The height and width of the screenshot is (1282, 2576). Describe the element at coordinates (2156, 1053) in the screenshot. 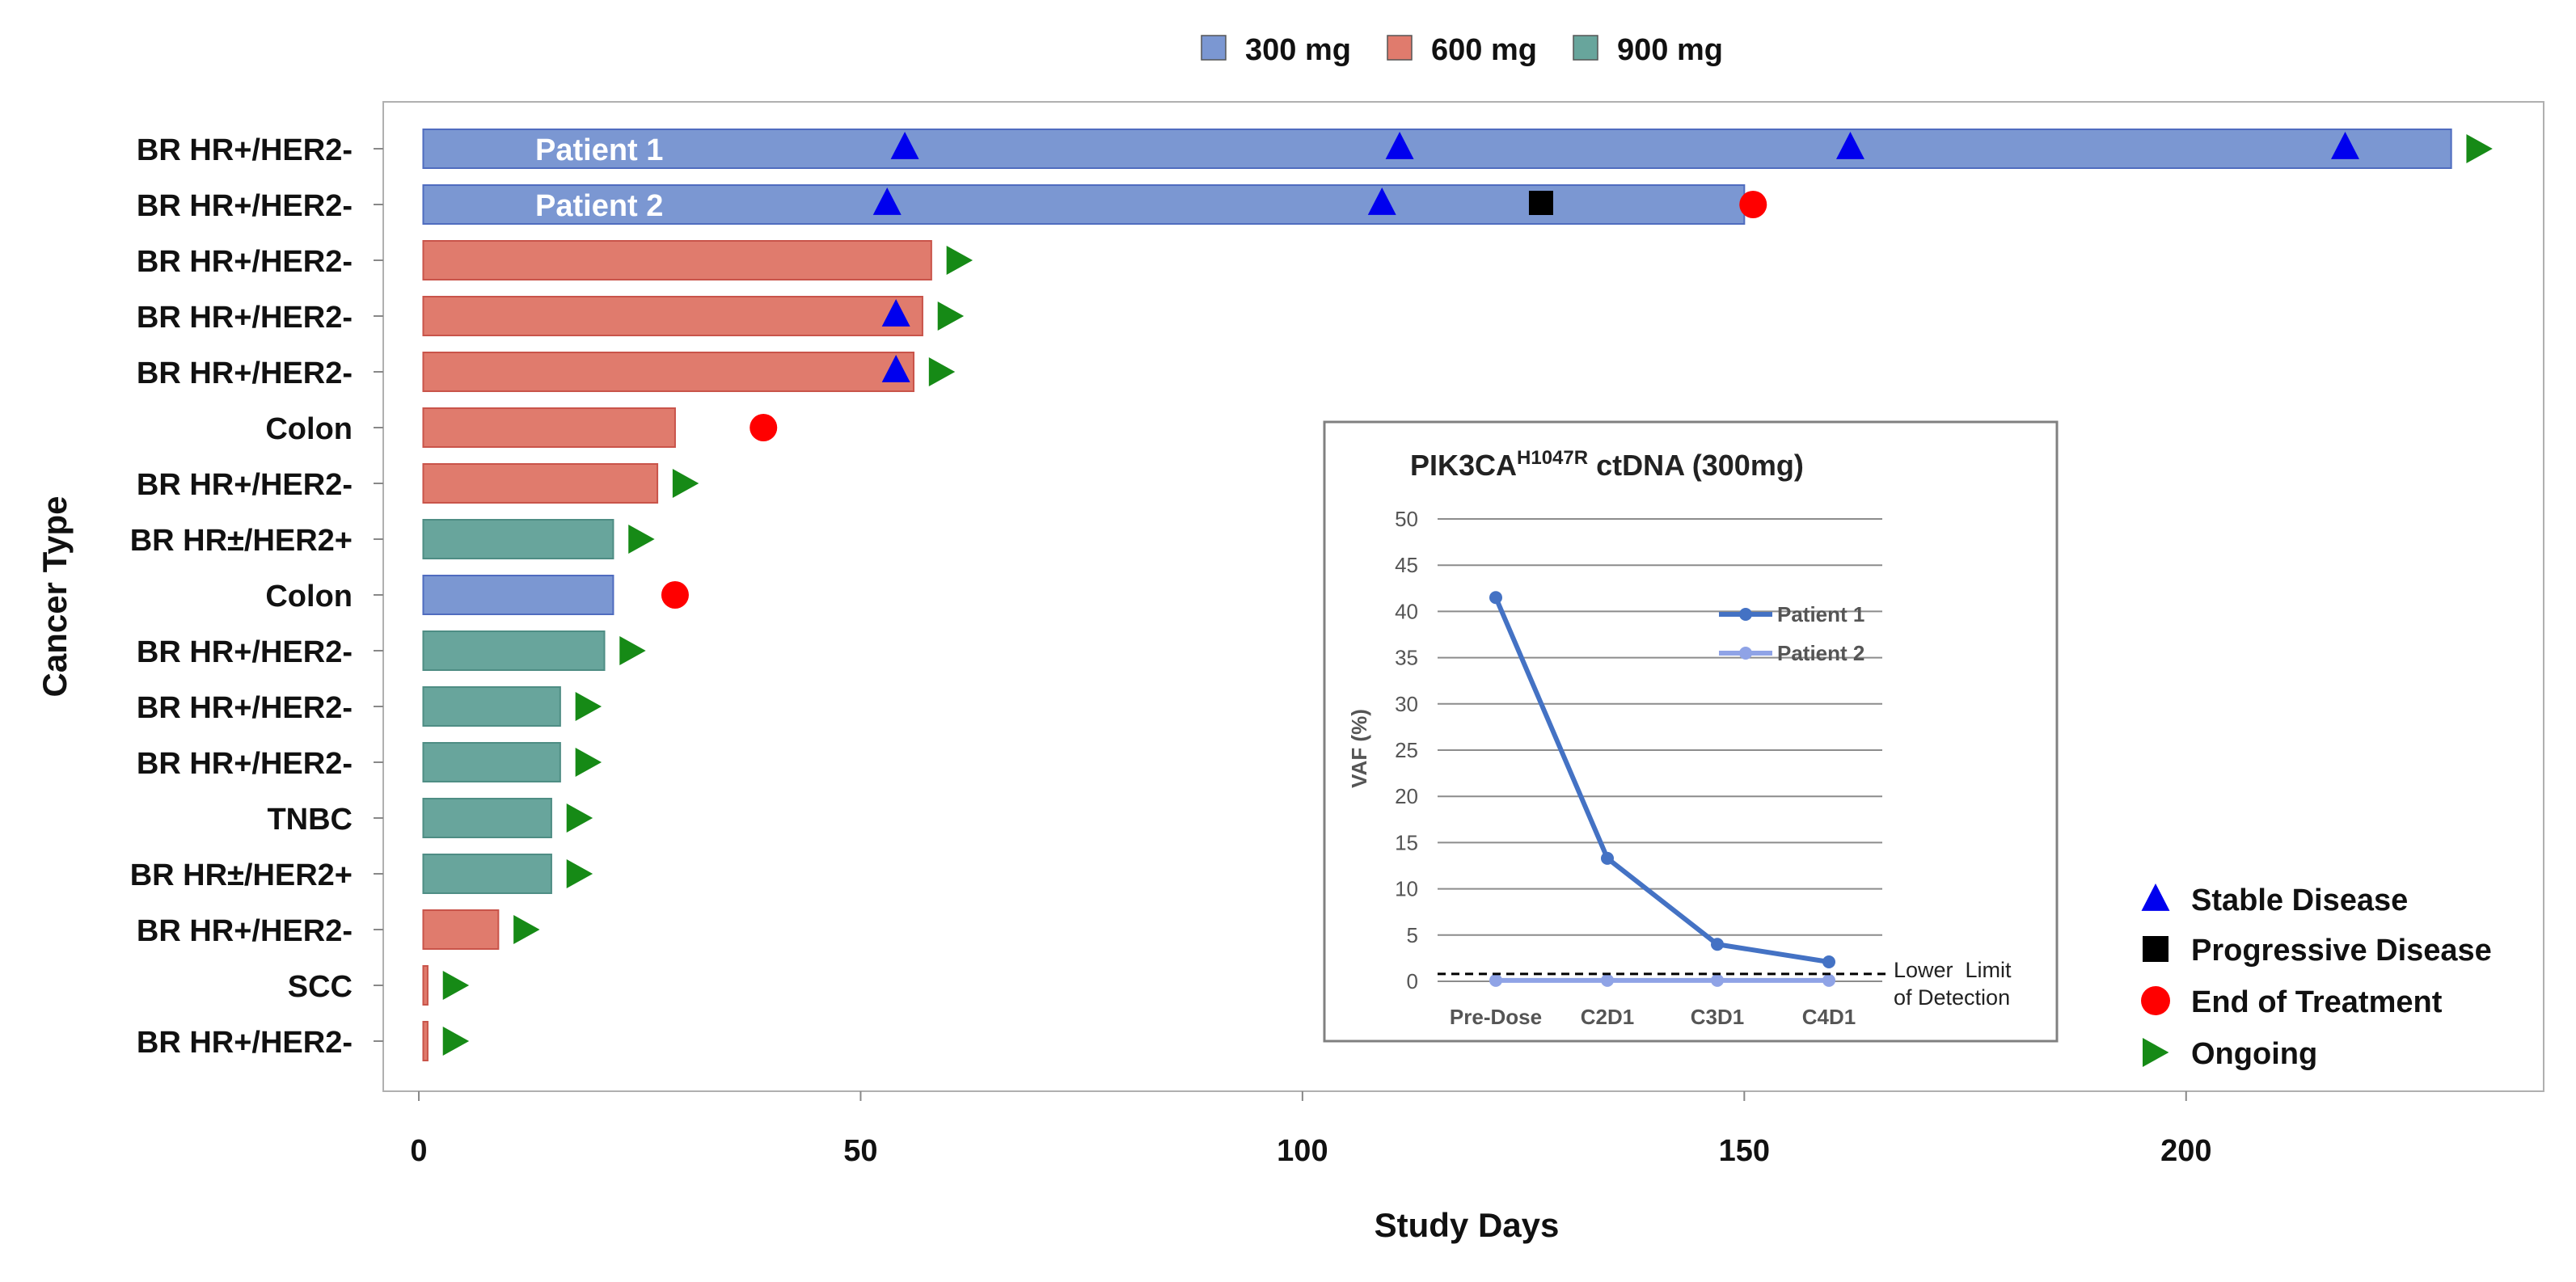

I see `legend-ongoing-icon` at that location.